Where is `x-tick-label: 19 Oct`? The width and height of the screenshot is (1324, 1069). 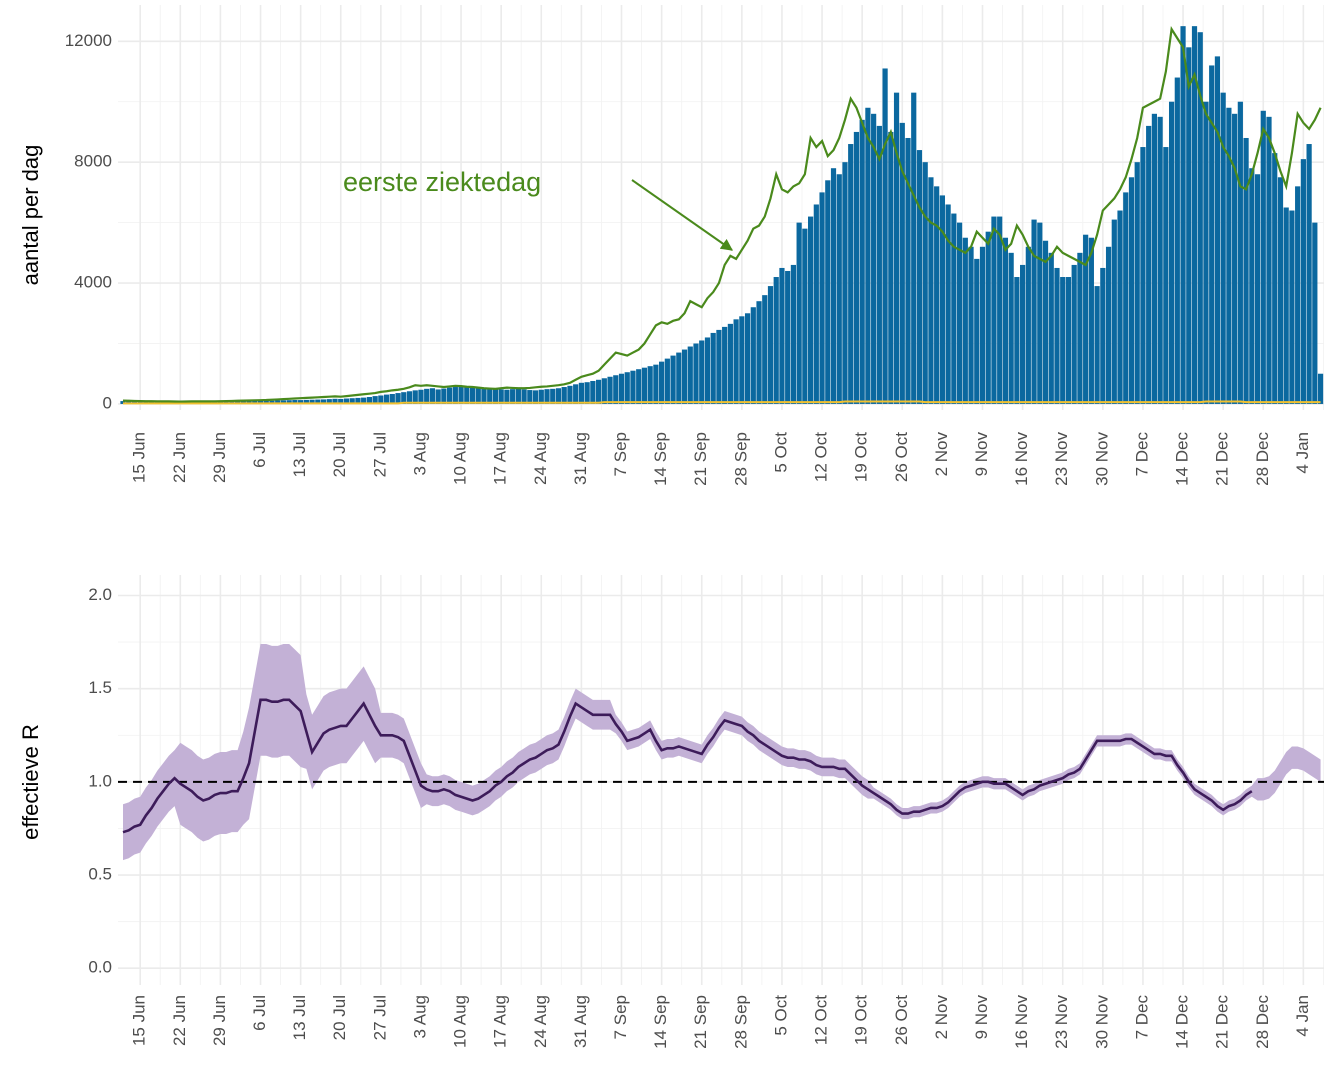 x-tick-label: 19 Oct is located at coordinates (861, 457).